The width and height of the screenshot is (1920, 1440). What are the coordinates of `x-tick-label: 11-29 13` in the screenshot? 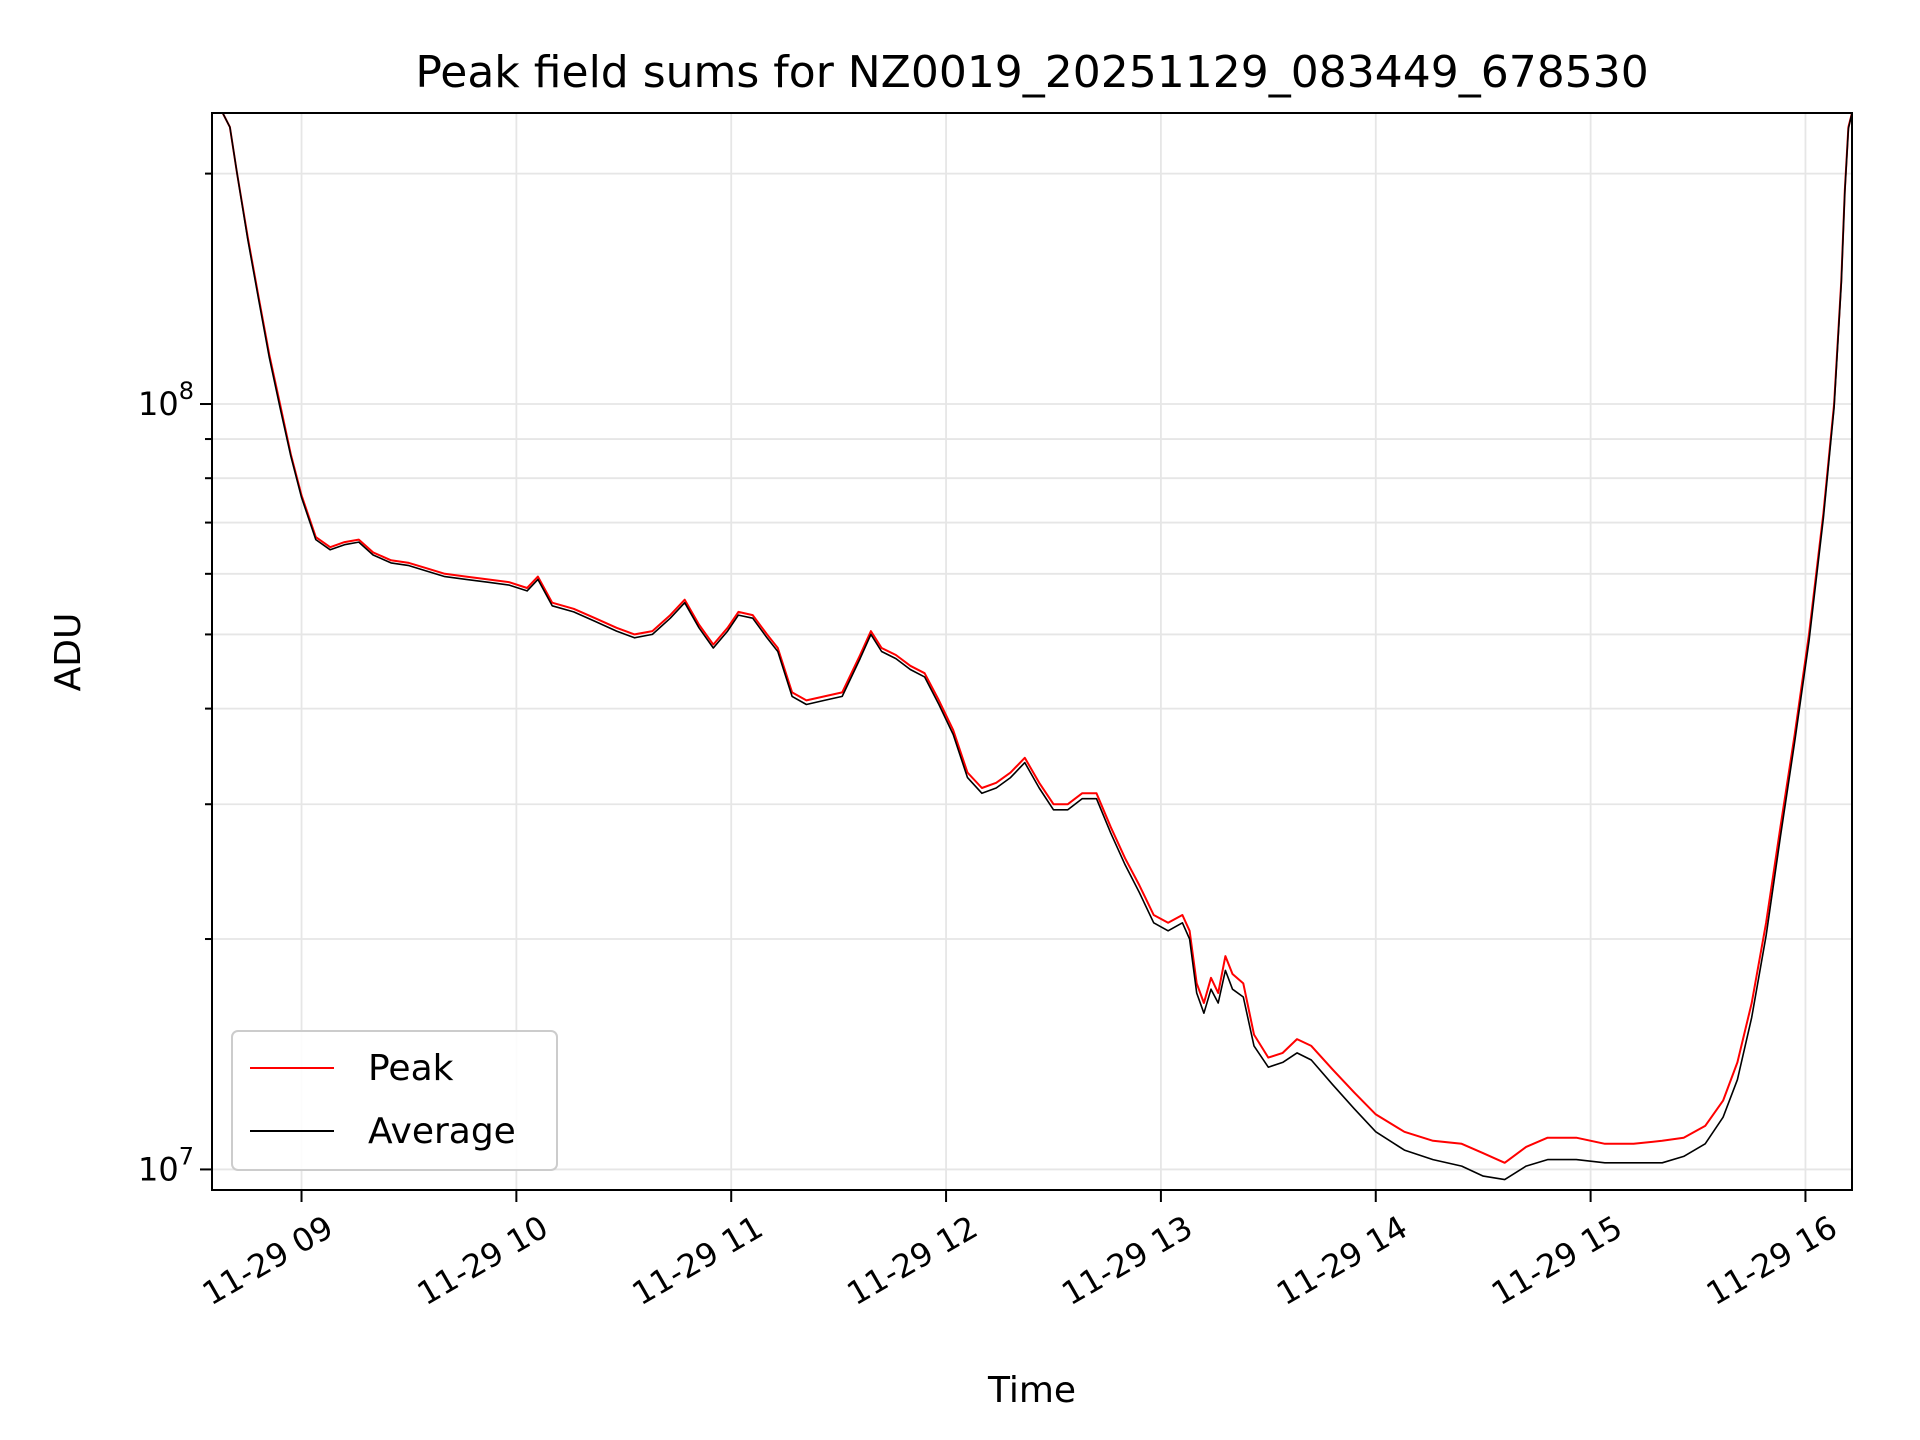 It's located at (1127, 1260).